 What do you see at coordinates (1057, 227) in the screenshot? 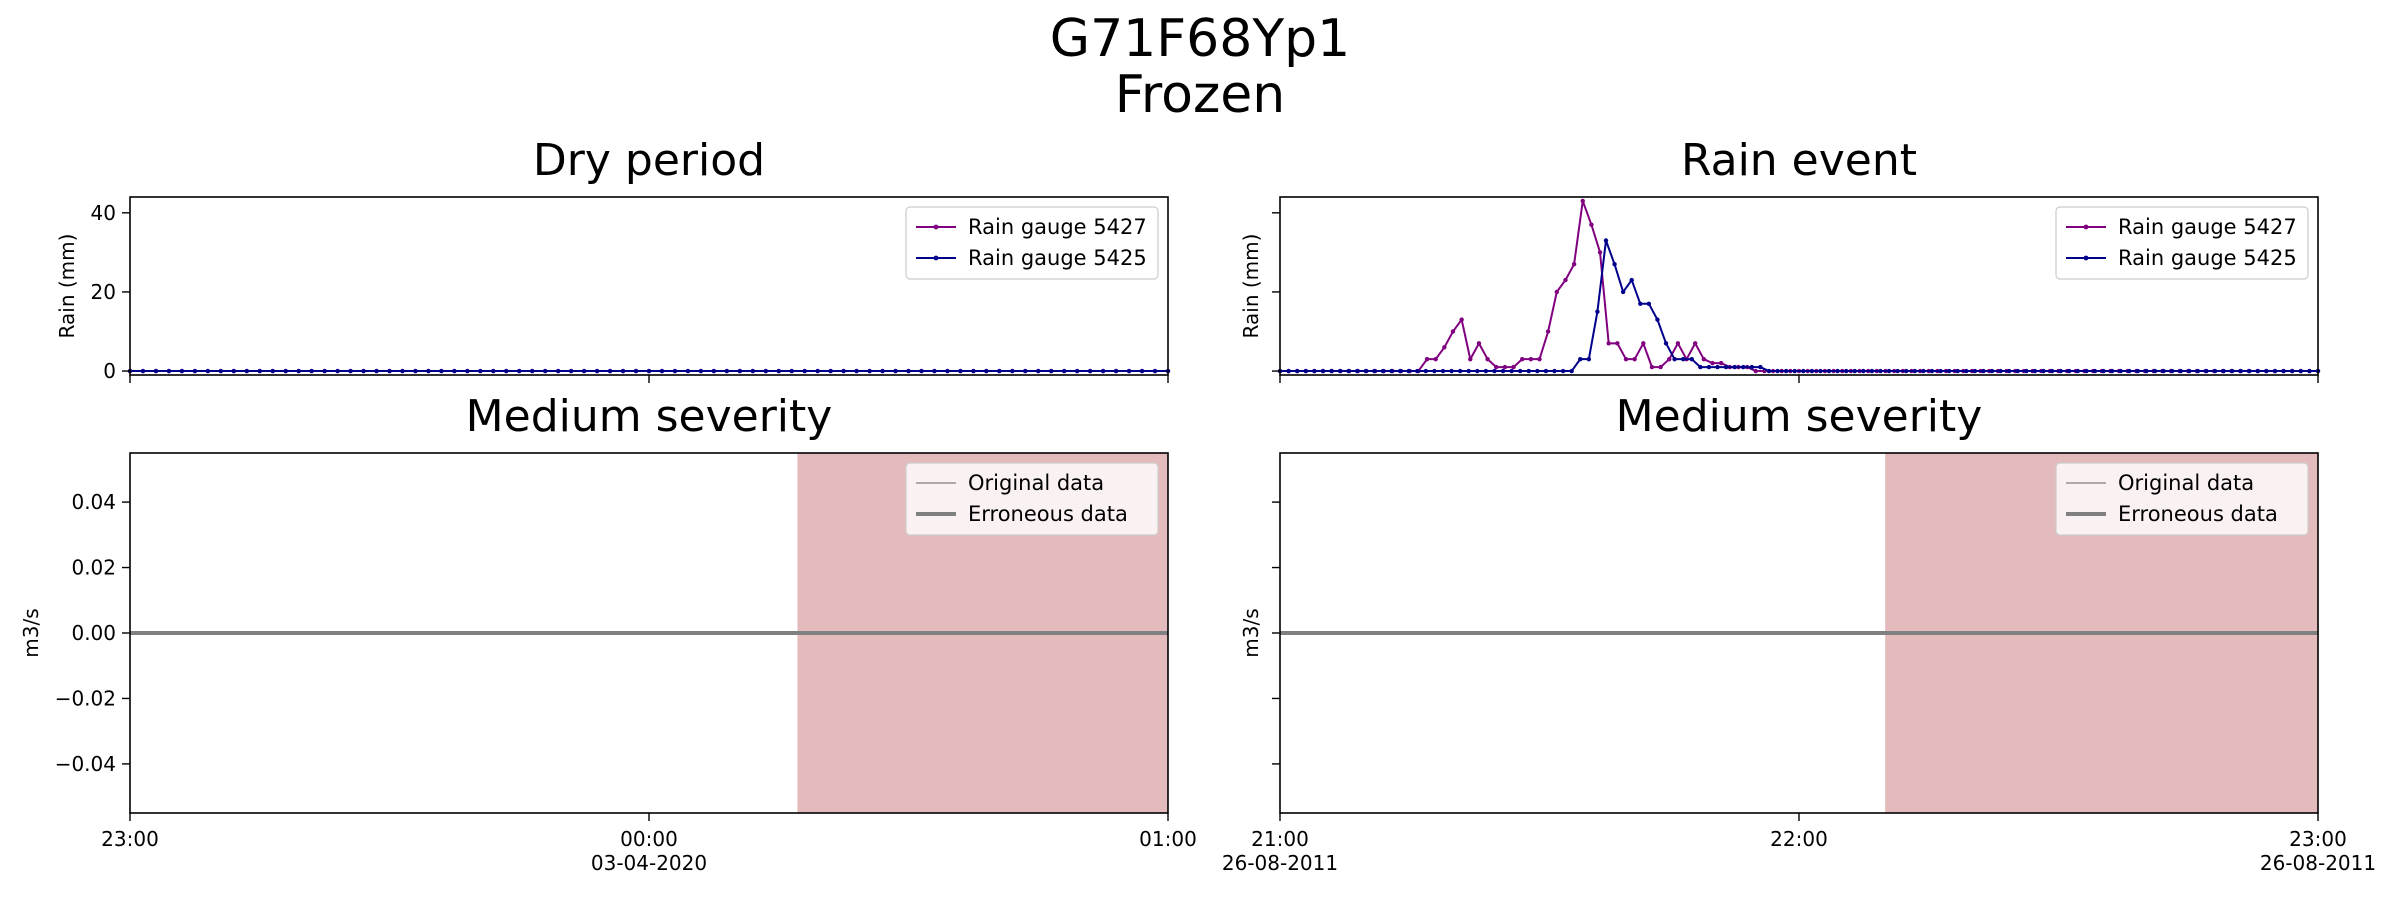
I see `legend-label: Rain gauge 5427` at bounding box center [1057, 227].